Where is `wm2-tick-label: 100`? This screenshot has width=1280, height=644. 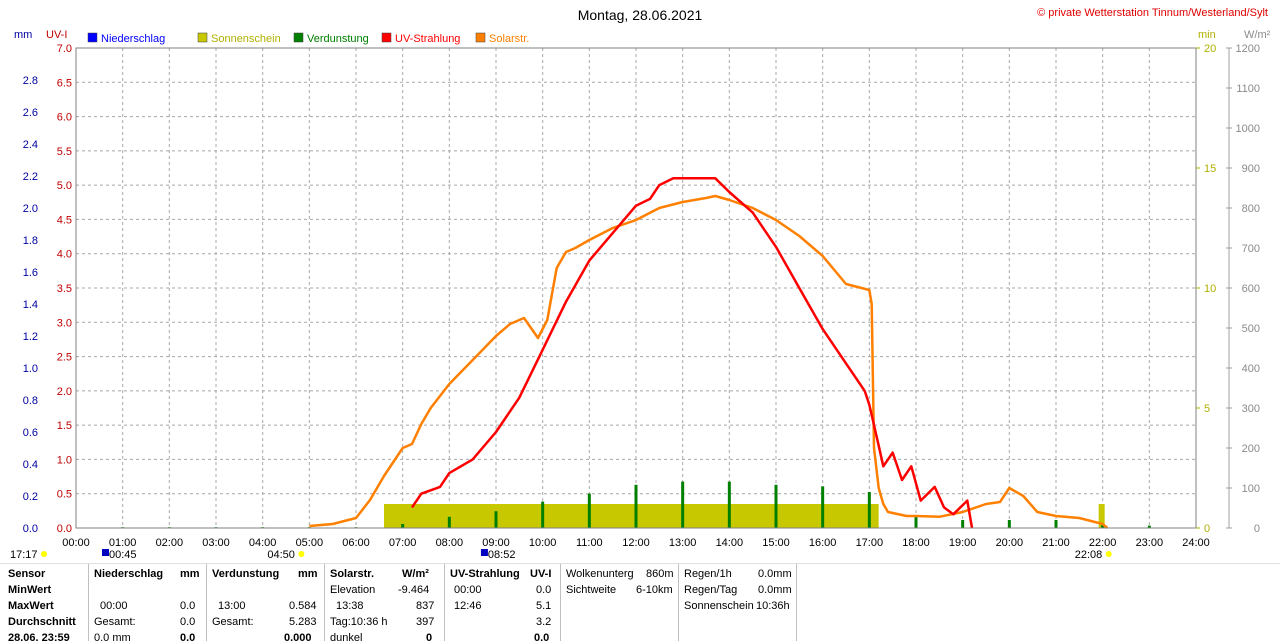
wm2-tick-label: 100 is located at coordinates (1251, 489).